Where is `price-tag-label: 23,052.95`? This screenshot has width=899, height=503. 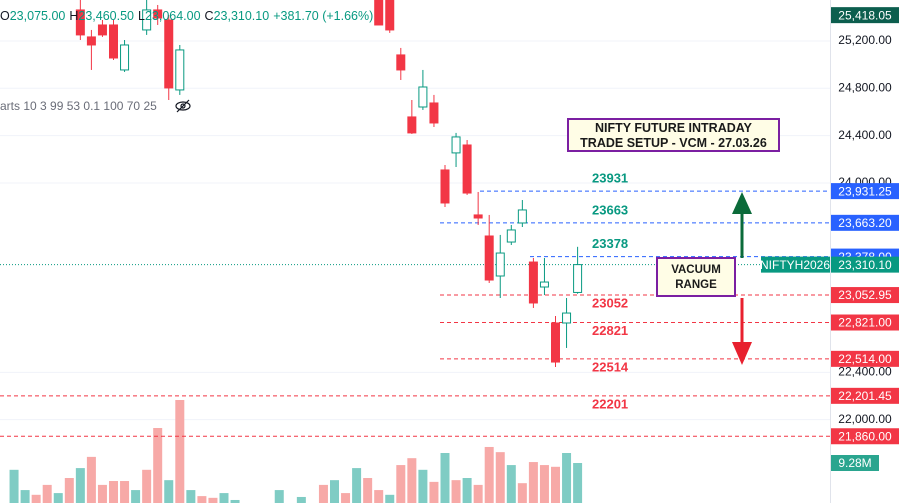 price-tag-label: 23,052.95 is located at coordinates (865, 295).